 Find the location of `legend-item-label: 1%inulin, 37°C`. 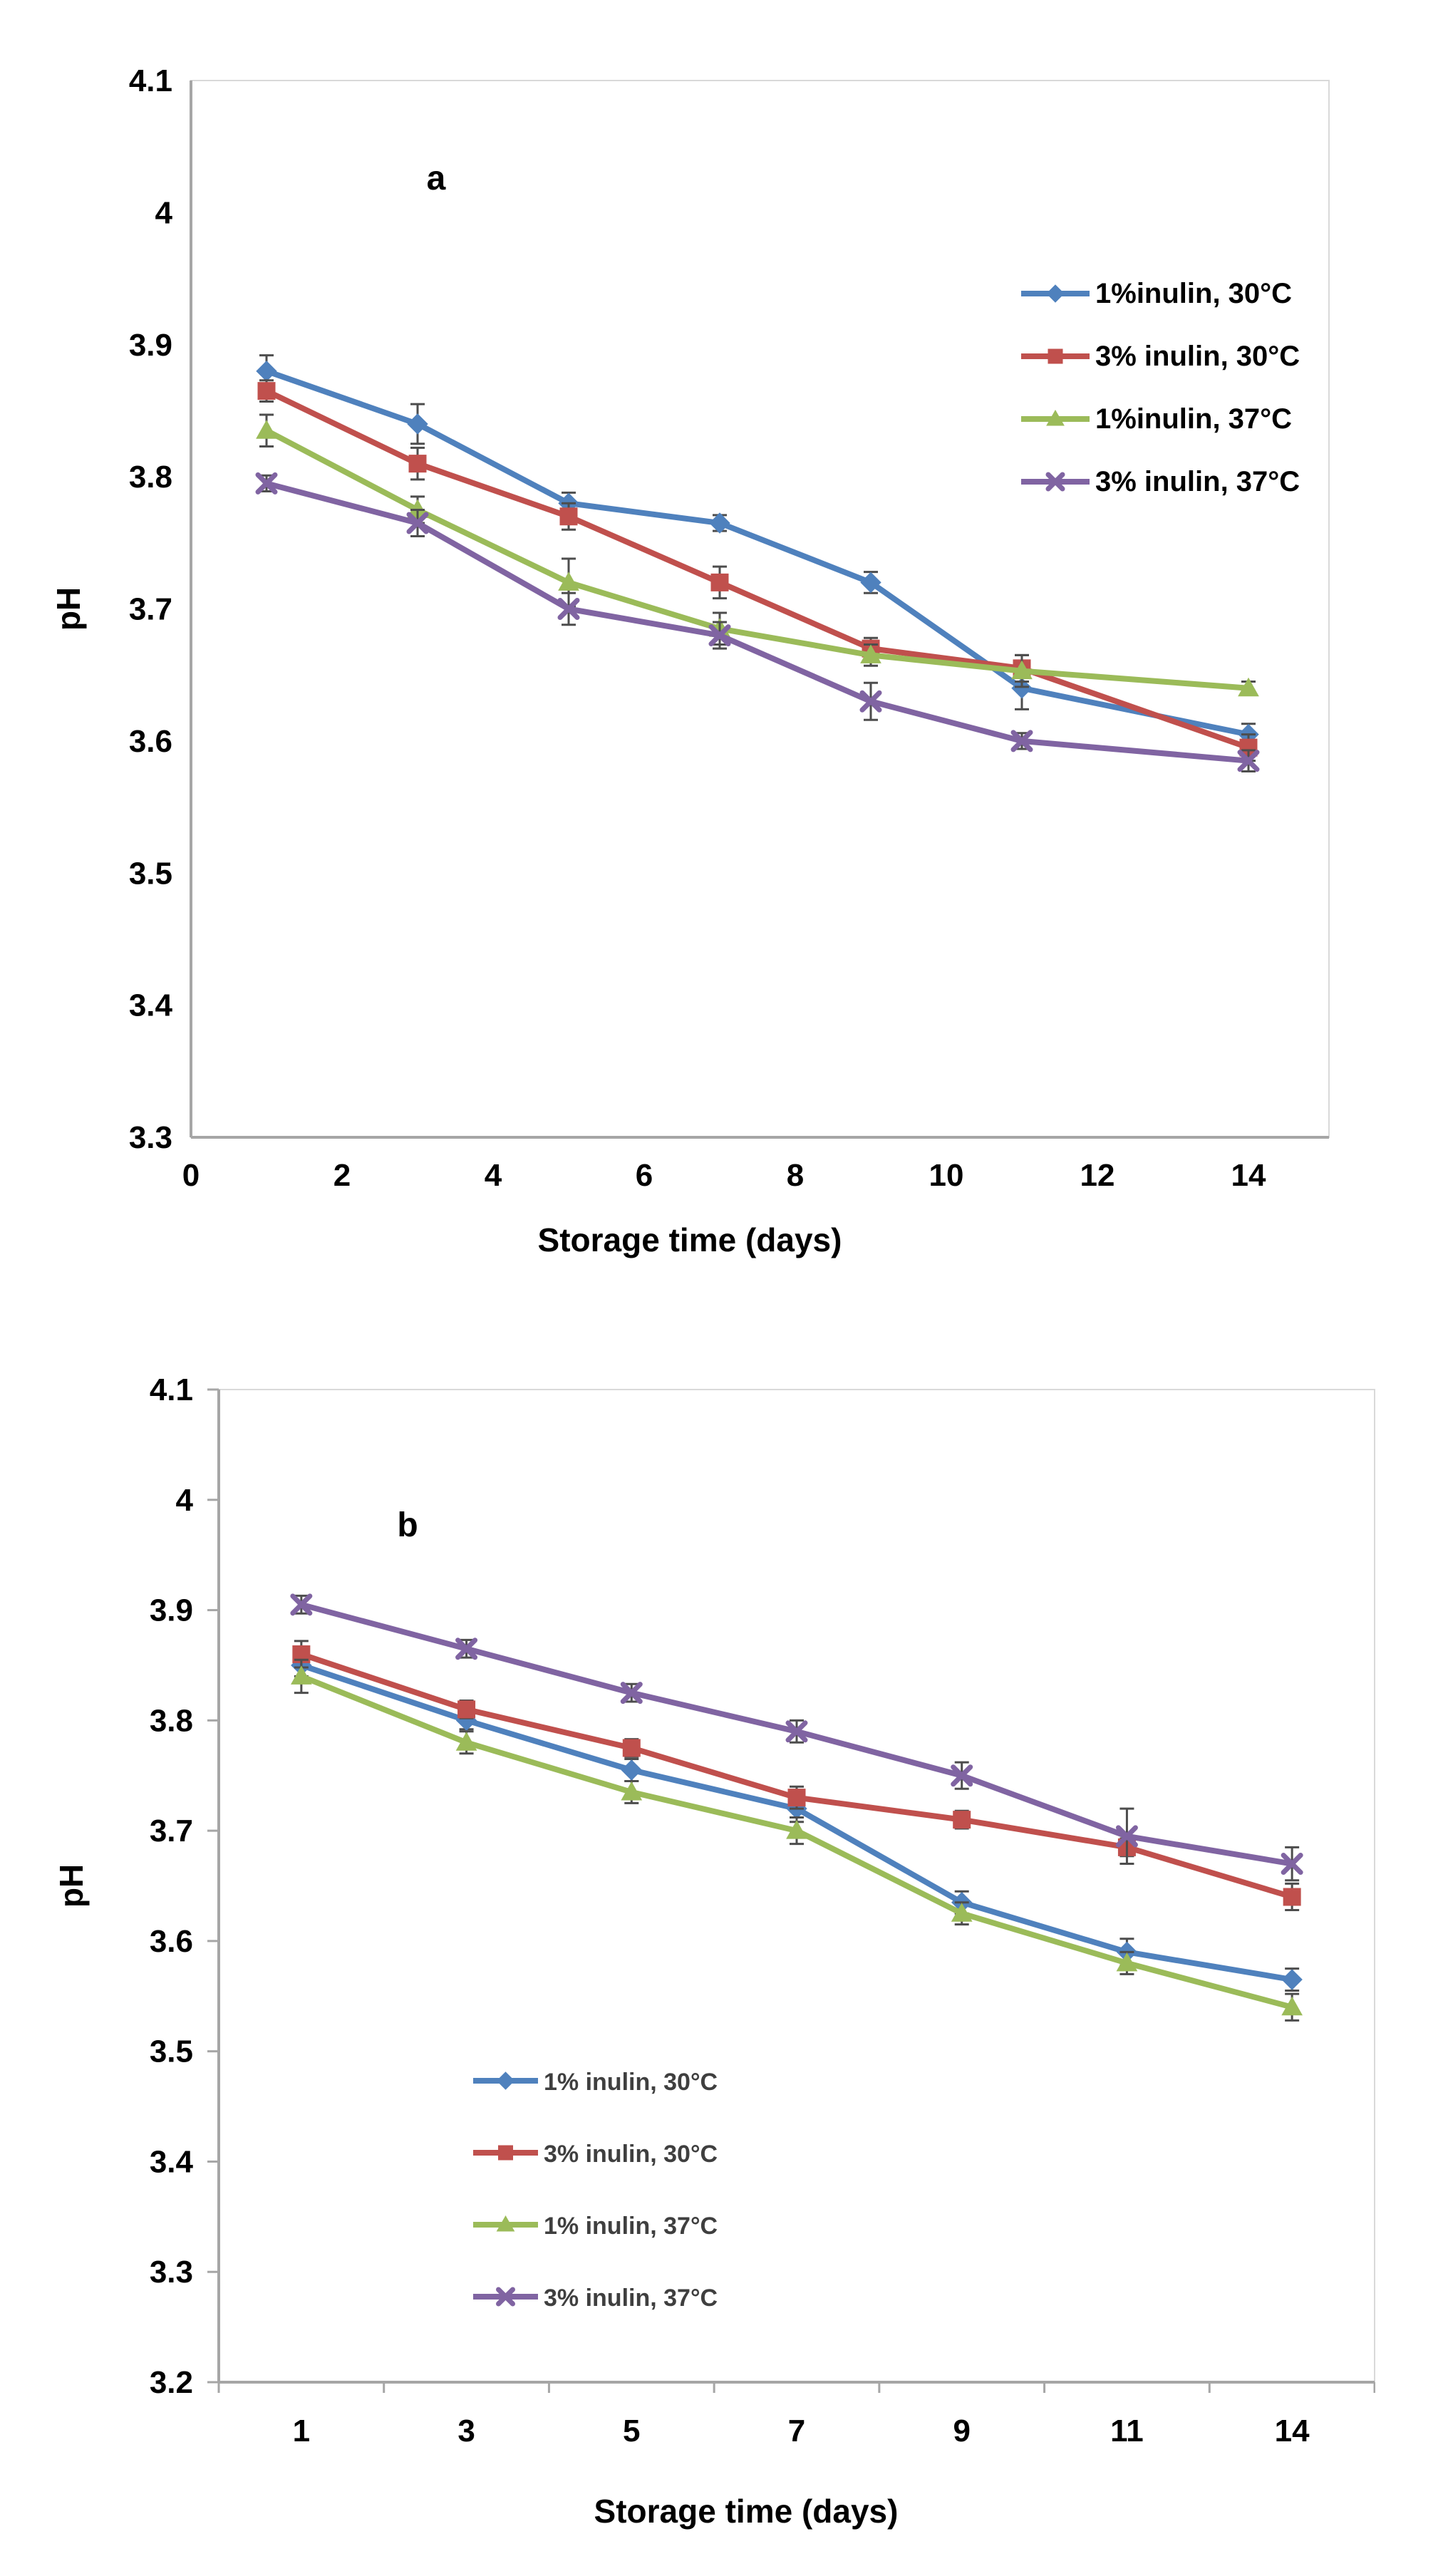

legend-item-label: 1%inulin, 37°C is located at coordinates (1193, 419).